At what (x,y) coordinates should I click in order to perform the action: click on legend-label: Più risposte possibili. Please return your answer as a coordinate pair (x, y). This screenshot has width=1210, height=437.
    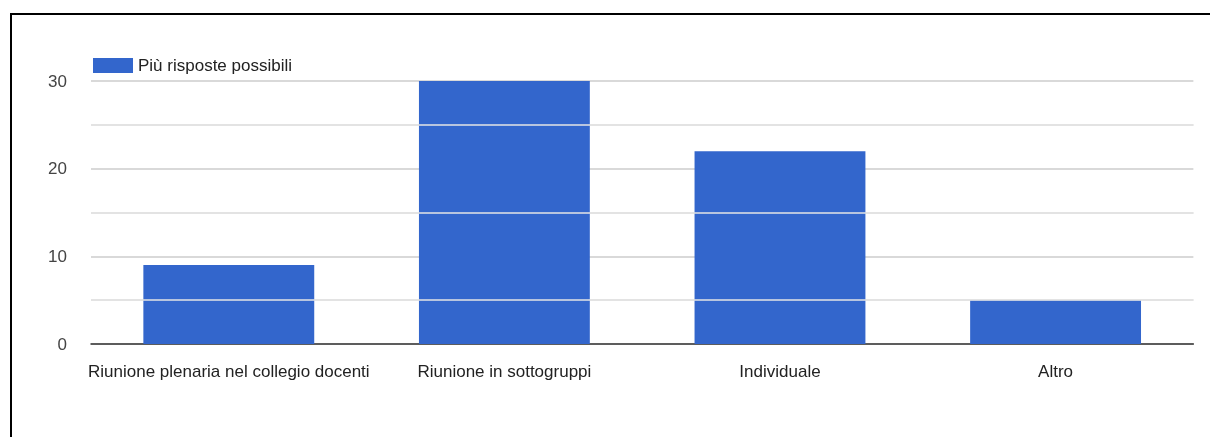
    Looking at the image, I should click on (215, 65).